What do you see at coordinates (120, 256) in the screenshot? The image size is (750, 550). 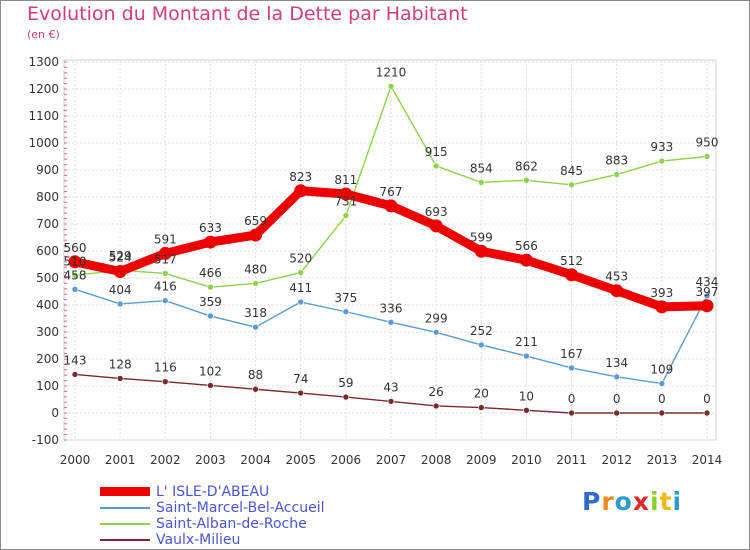 I see `data-label-saint-alban-de-roche: 529` at bounding box center [120, 256].